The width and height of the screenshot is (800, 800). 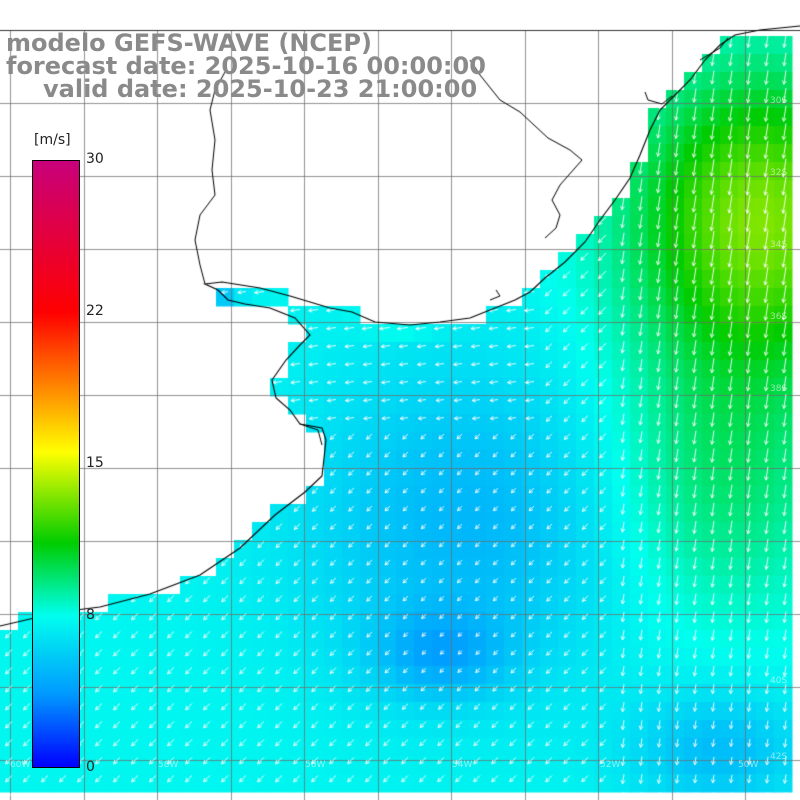 What do you see at coordinates (779, 389) in the screenshot?
I see `lat-label: 38S` at bounding box center [779, 389].